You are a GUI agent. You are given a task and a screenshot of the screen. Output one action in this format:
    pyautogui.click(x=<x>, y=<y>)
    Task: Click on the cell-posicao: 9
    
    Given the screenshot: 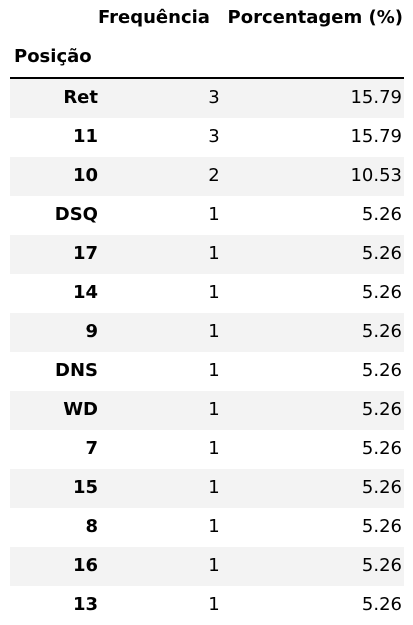 What is the action you would take?
    pyautogui.click(x=91, y=331)
    